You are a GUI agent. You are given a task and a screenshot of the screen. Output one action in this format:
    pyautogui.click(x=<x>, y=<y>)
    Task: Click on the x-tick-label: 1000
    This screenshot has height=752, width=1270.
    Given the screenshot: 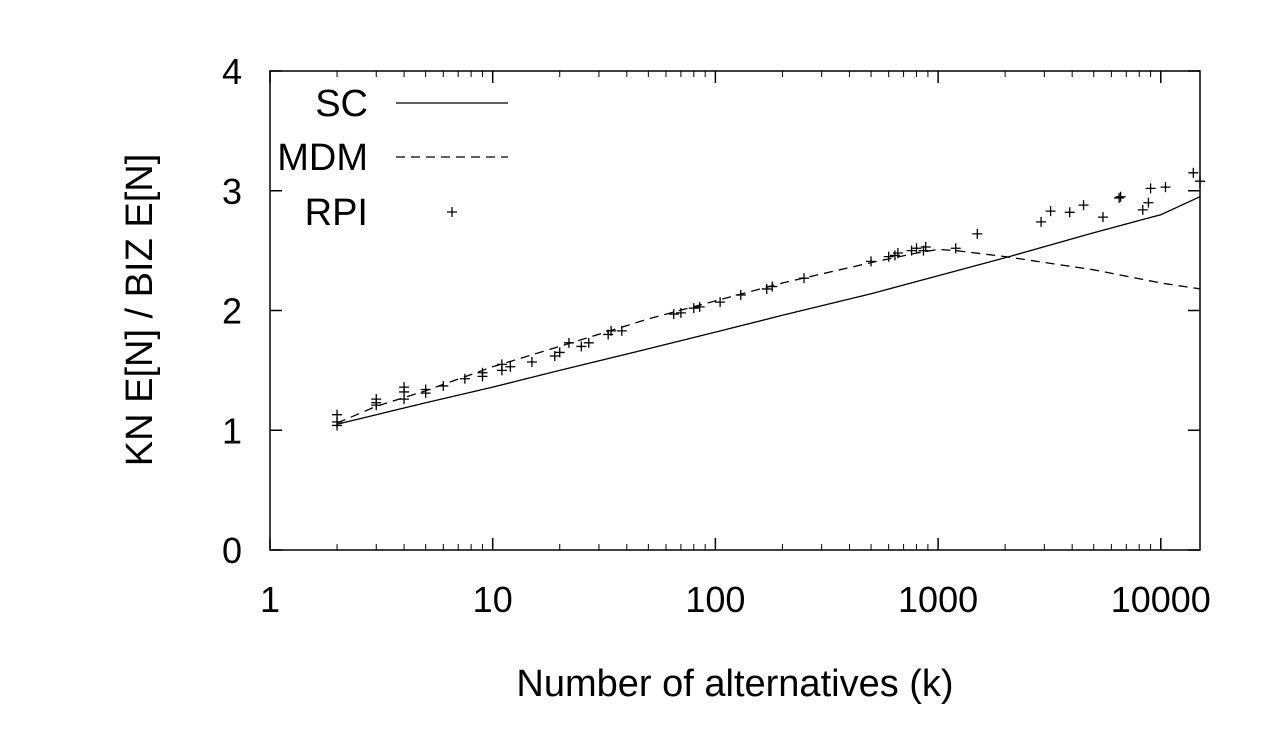 What is the action you would take?
    pyautogui.click(x=938, y=599)
    